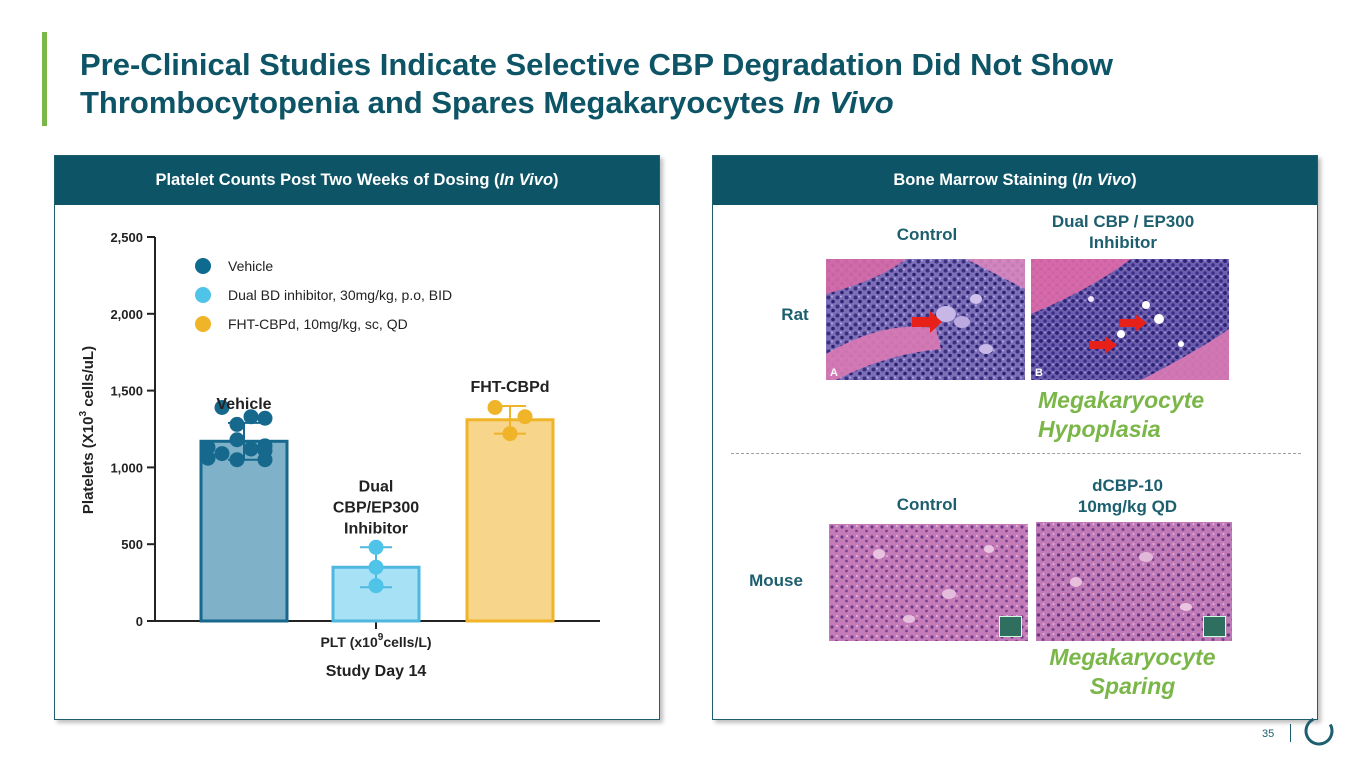 The width and height of the screenshot is (1365, 768). Describe the element at coordinates (1132, 686) in the screenshot. I see `mouse-outcome-line-2: Sparing` at that location.